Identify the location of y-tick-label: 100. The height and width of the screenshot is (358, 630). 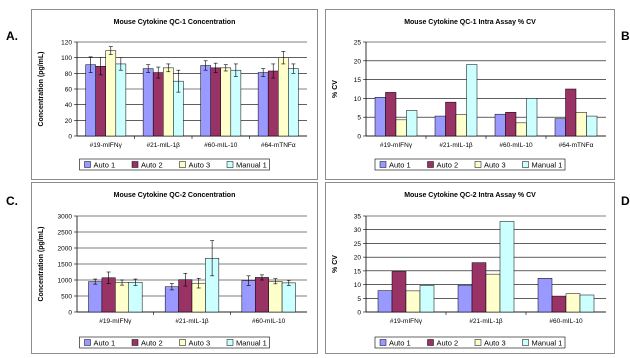
(66, 58).